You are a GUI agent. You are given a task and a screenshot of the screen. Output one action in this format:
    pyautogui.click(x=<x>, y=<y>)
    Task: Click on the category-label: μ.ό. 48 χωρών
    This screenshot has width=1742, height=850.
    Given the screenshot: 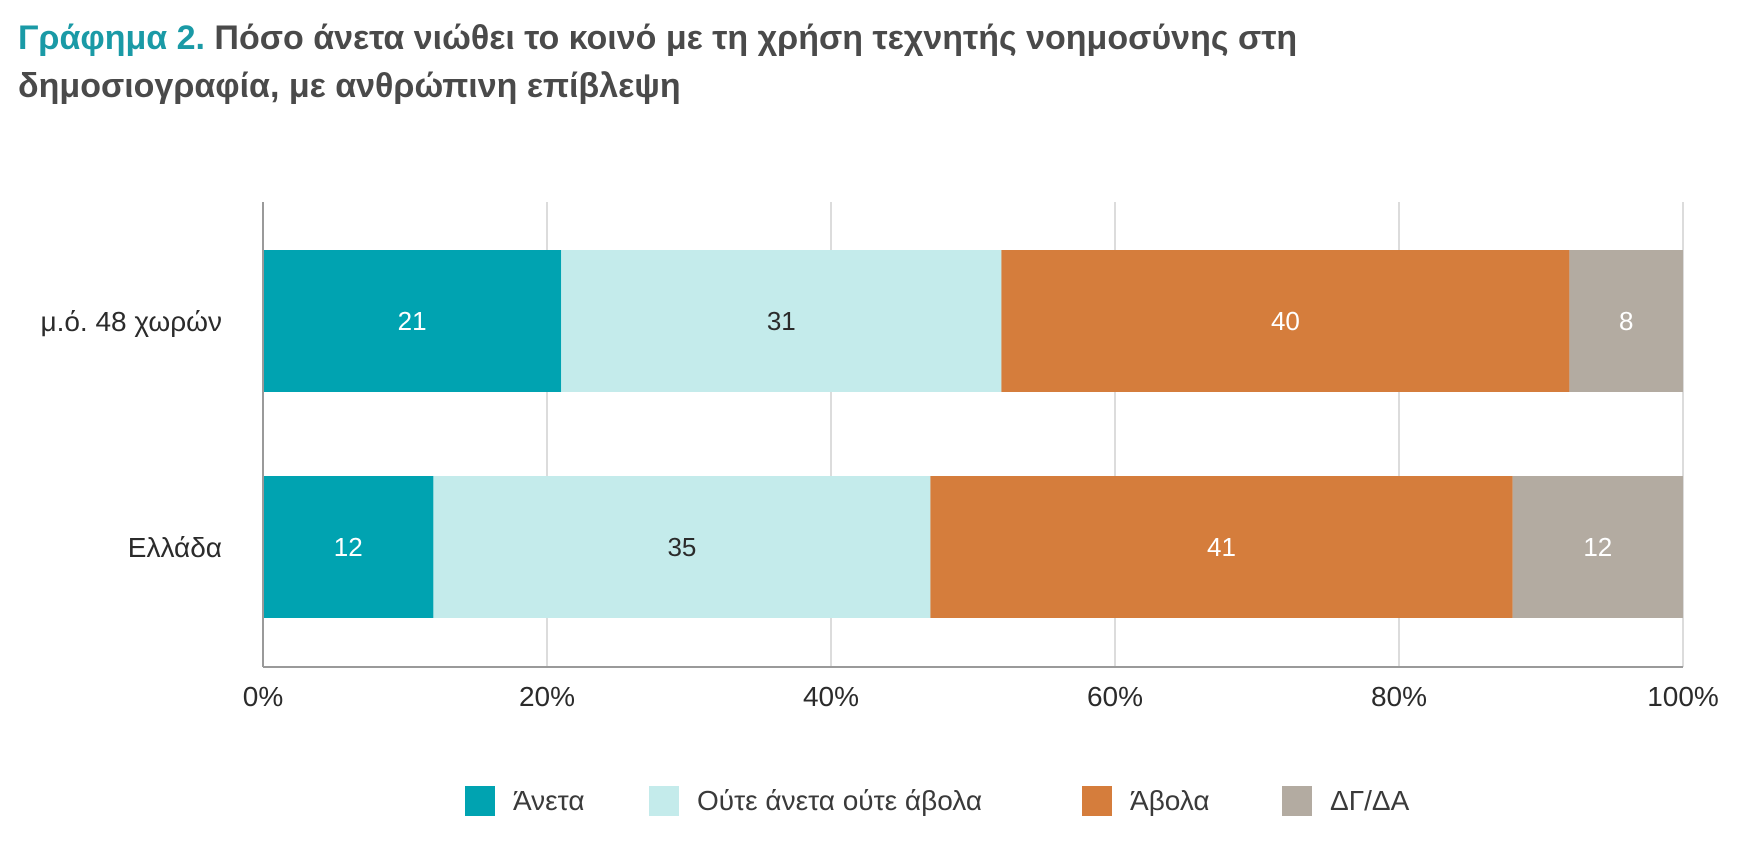 What is the action you would take?
    pyautogui.click(x=131, y=321)
    